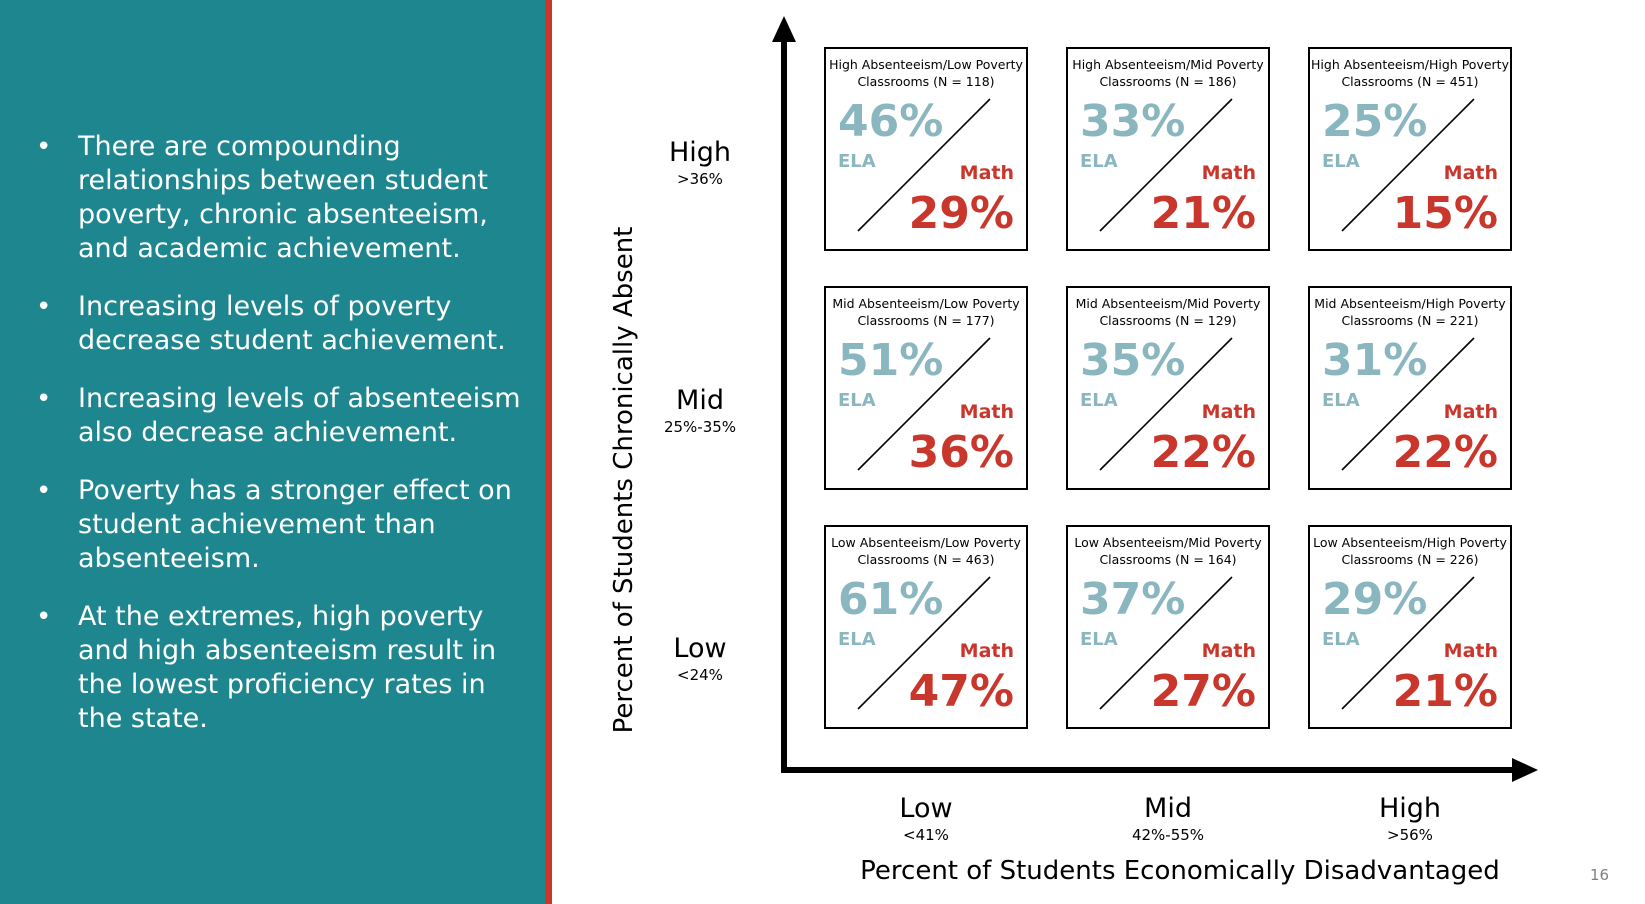 This screenshot has width=1645, height=904. Describe the element at coordinates (926, 320) in the screenshot. I see `cell-title-line: Classrooms (N = 177)` at that location.